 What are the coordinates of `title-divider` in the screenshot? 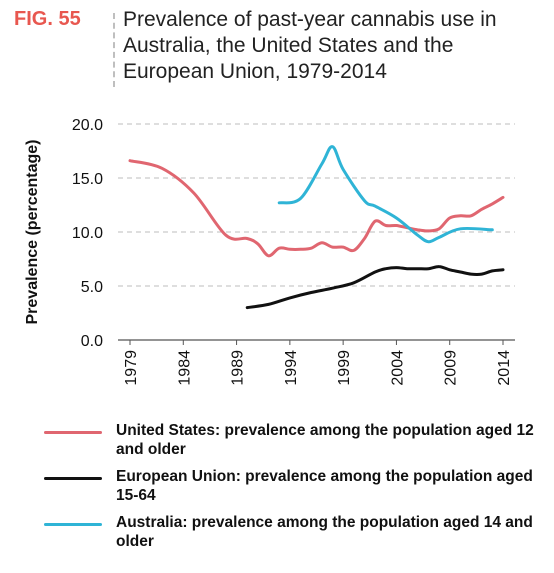 It's located at (114, 50).